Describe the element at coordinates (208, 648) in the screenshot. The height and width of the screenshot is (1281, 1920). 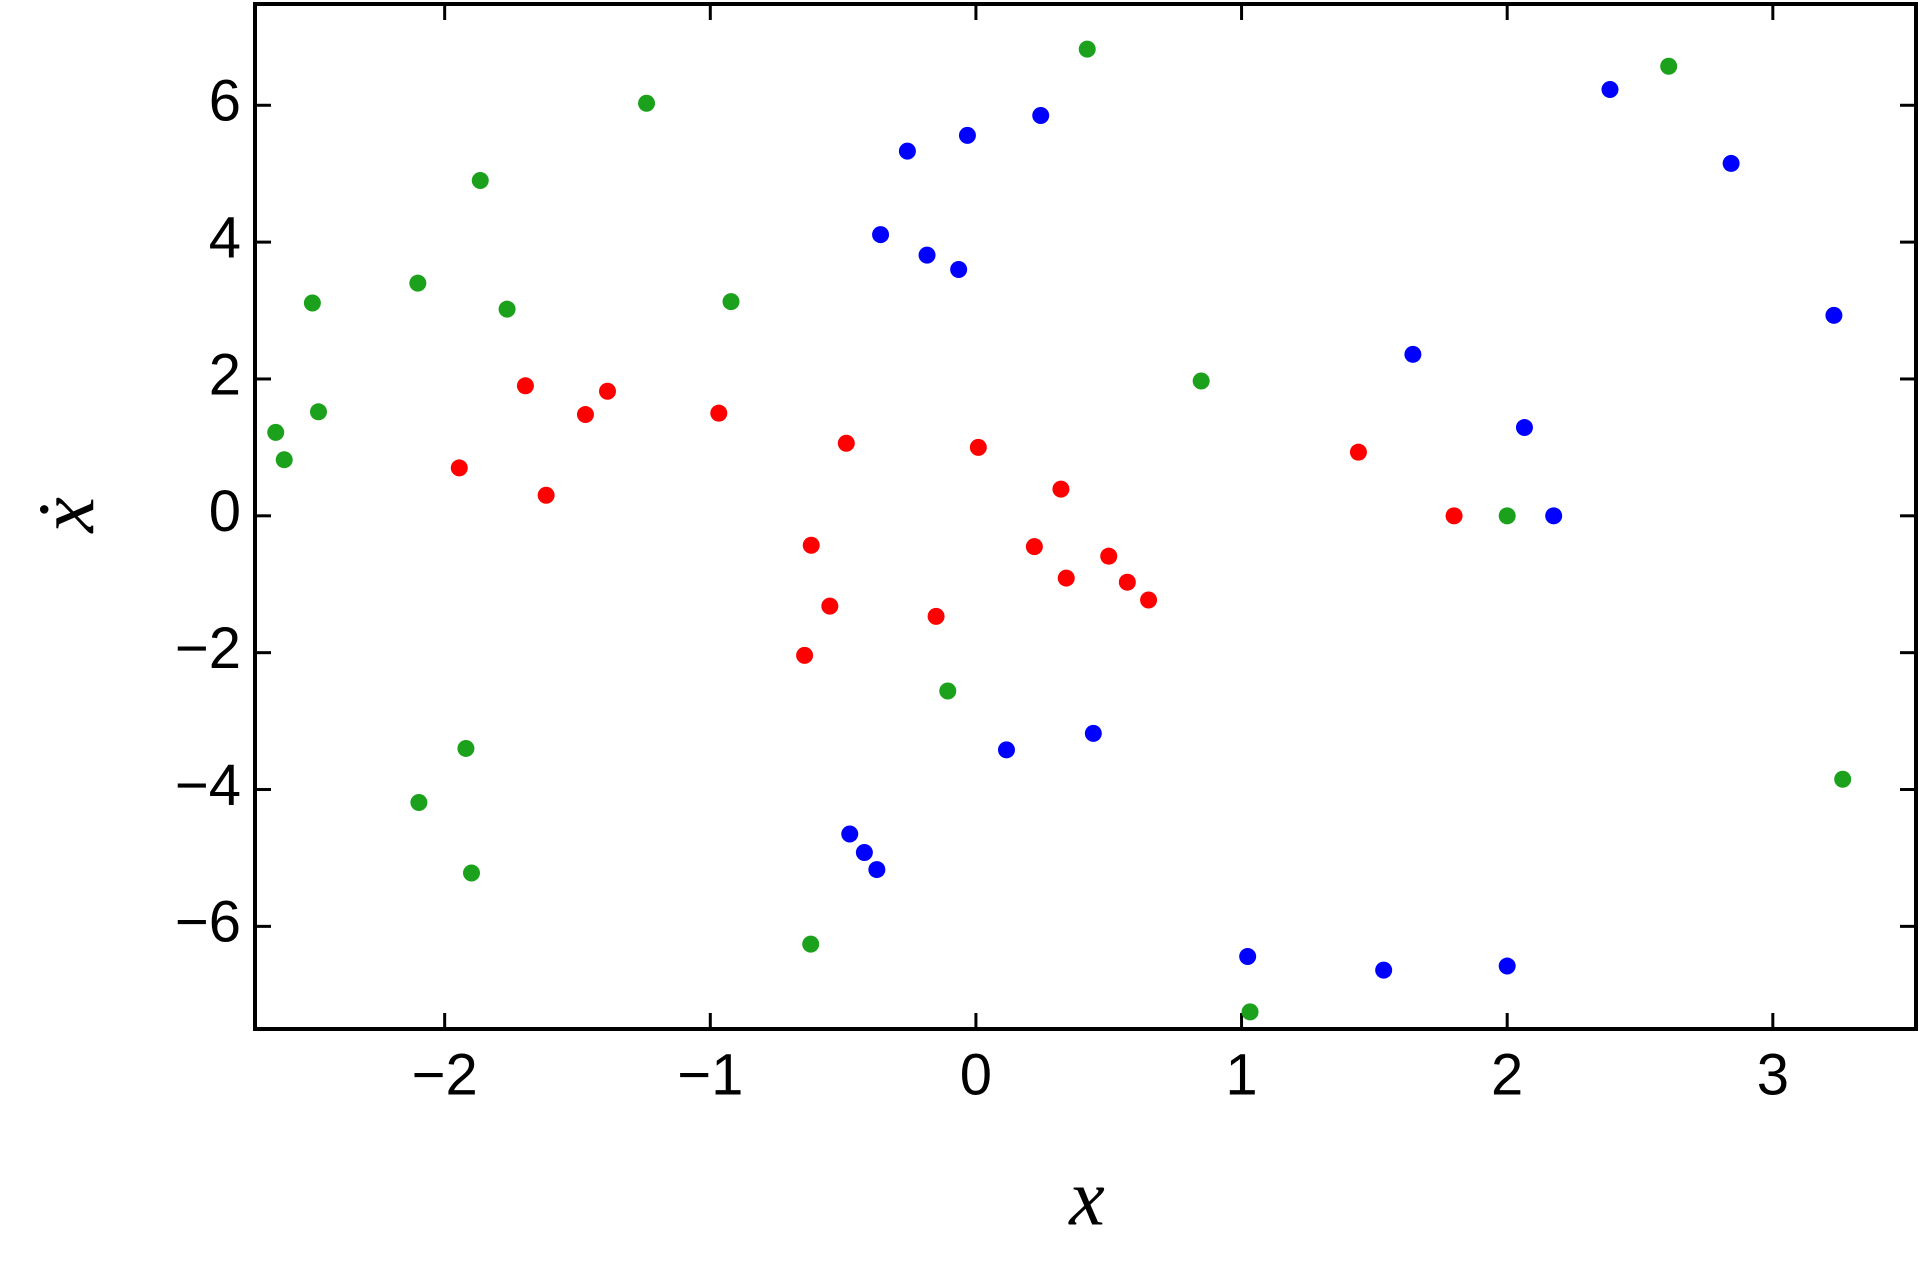
I see `y-tick-label: −2` at that location.